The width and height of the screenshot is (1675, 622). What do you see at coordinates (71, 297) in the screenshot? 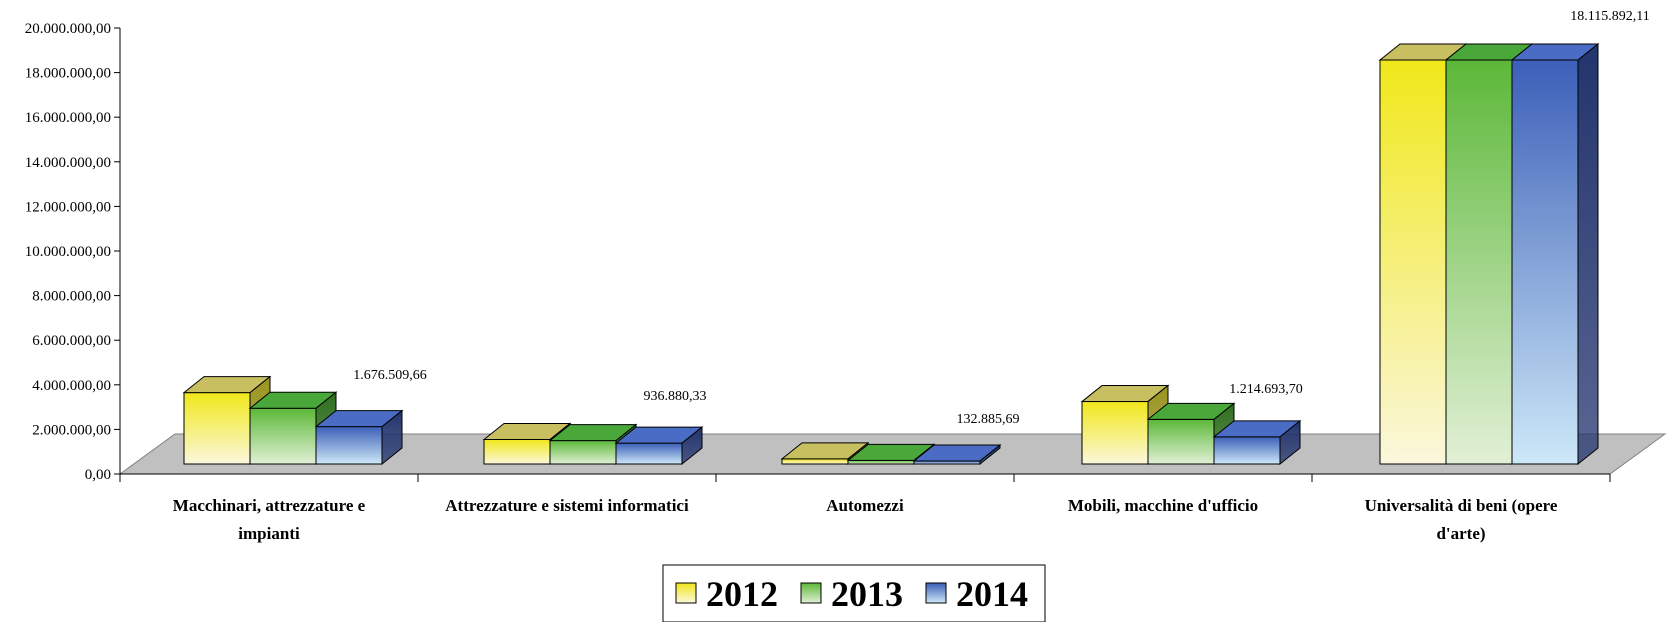
I see `y-tick-label: 8.000.000,00` at bounding box center [71, 297].